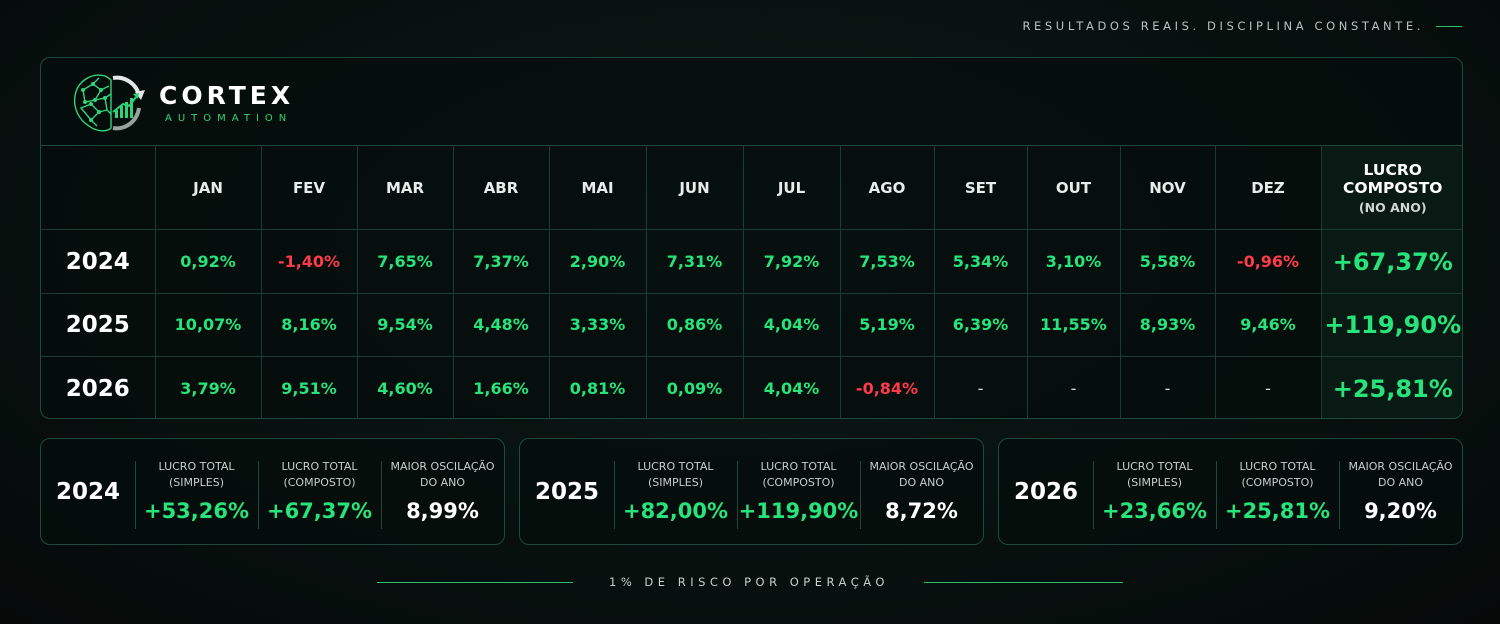 Image resolution: width=1500 pixels, height=624 pixels. What do you see at coordinates (229, 118) in the screenshot?
I see `brand-subtitle: AUTOMATION` at bounding box center [229, 118].